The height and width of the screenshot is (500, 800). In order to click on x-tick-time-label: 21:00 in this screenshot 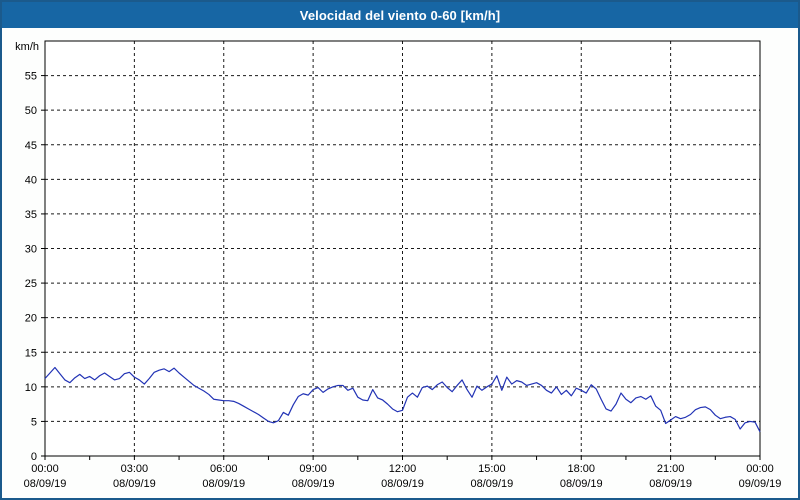, I will do `click(671, 469)`.